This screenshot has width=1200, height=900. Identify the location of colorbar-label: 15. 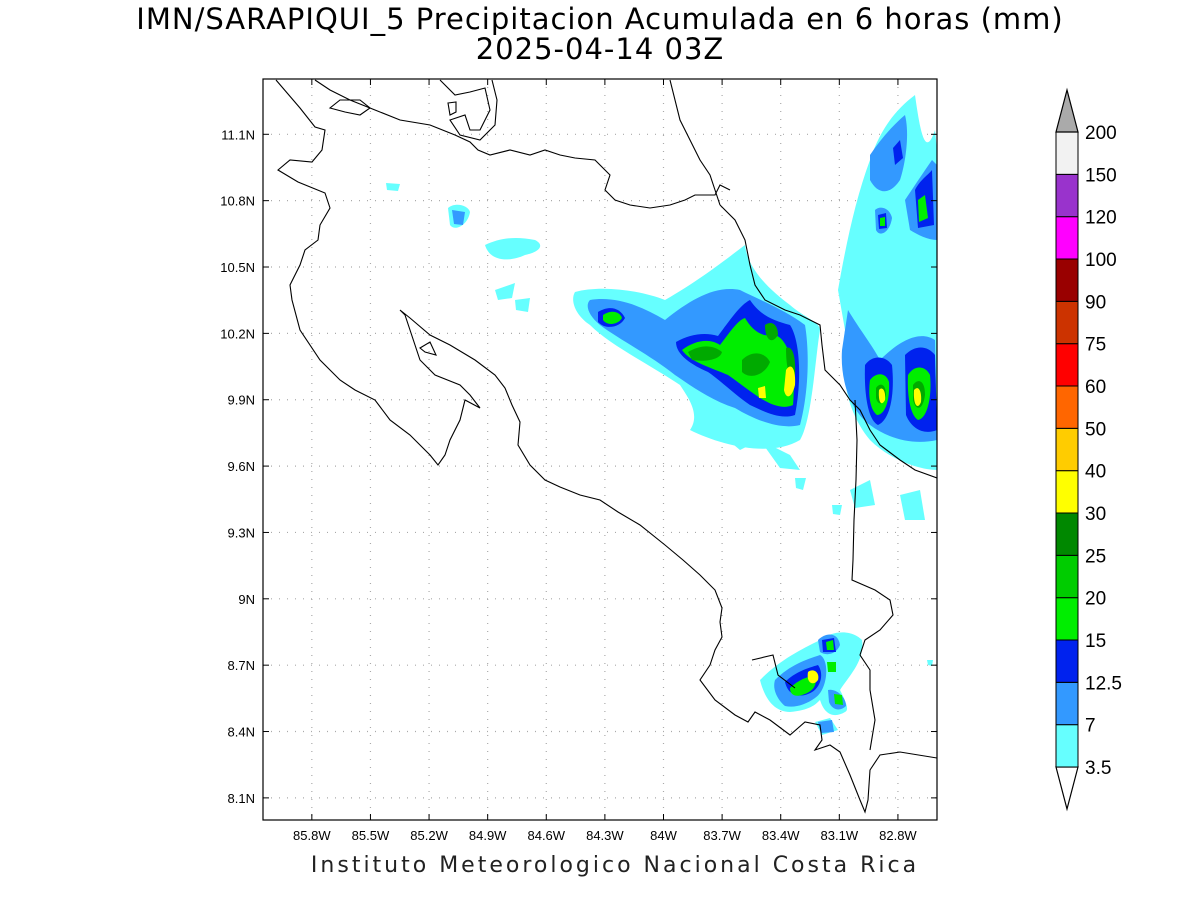
(1095, 641).